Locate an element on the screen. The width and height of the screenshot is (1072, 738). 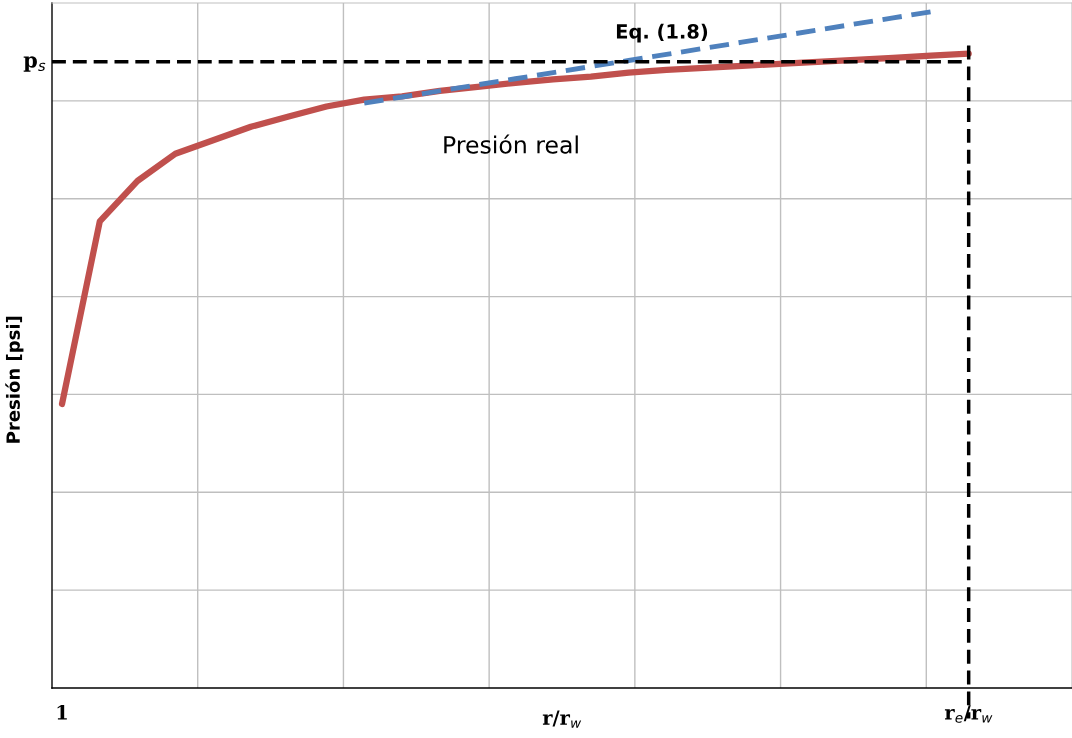
x-axis-title: r/r$_{w}$ is located at coordinates (562, 719).